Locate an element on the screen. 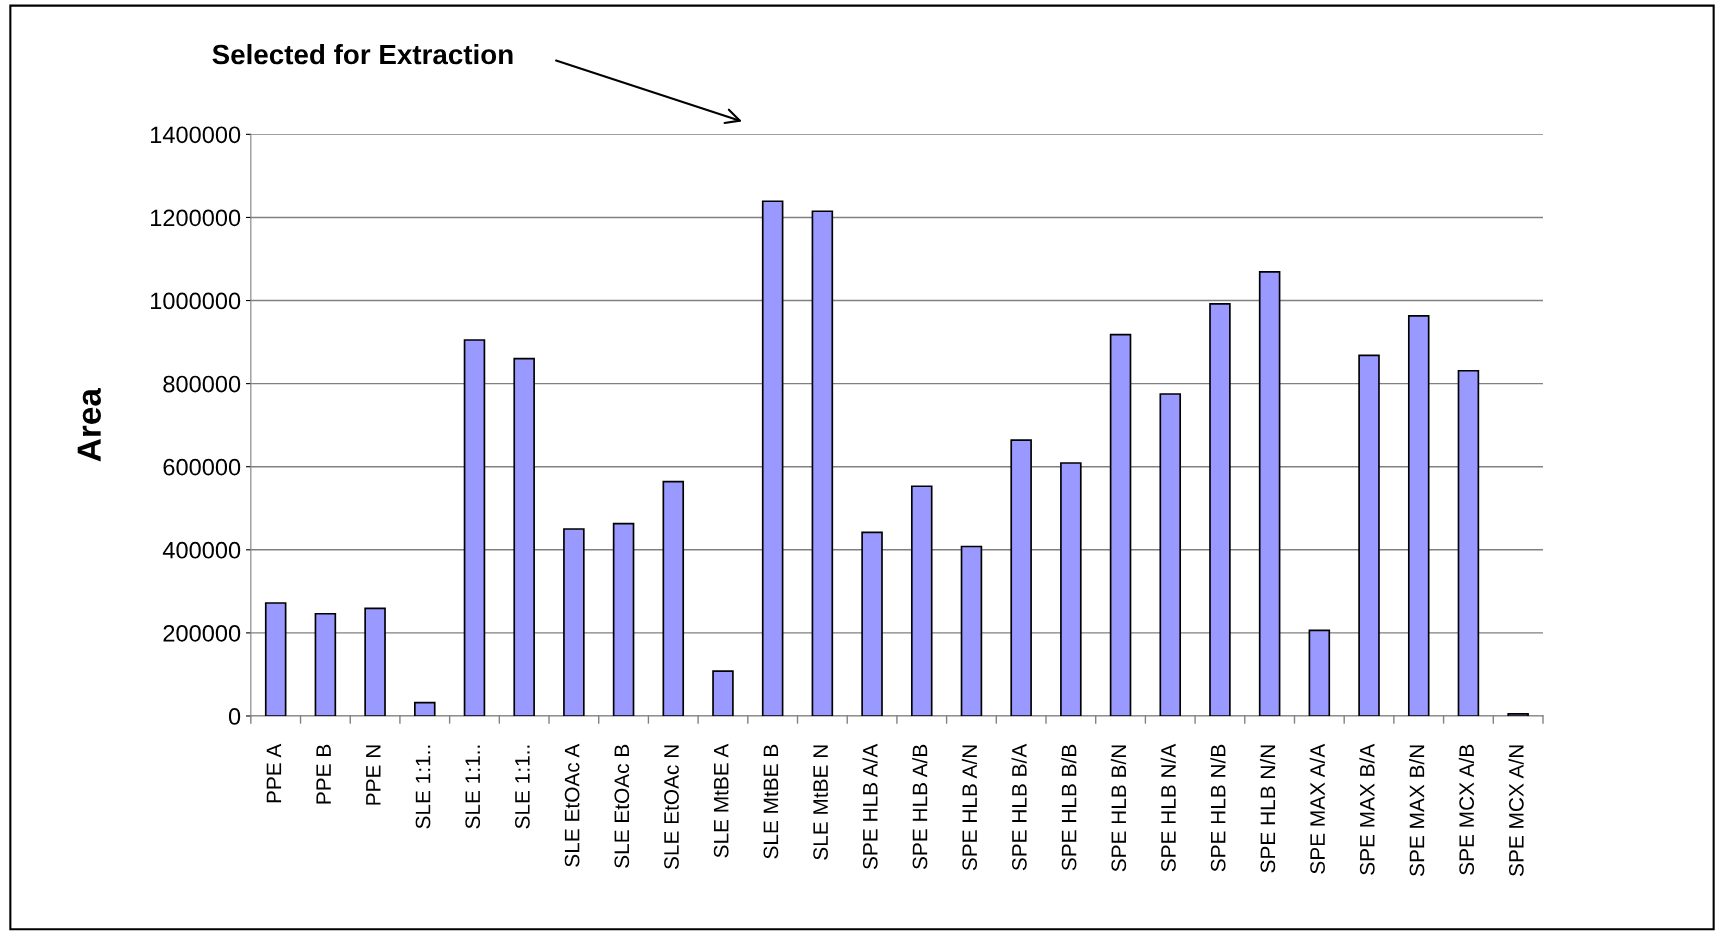  y-tick-label: 400000 is located at coordinates (201, 550).